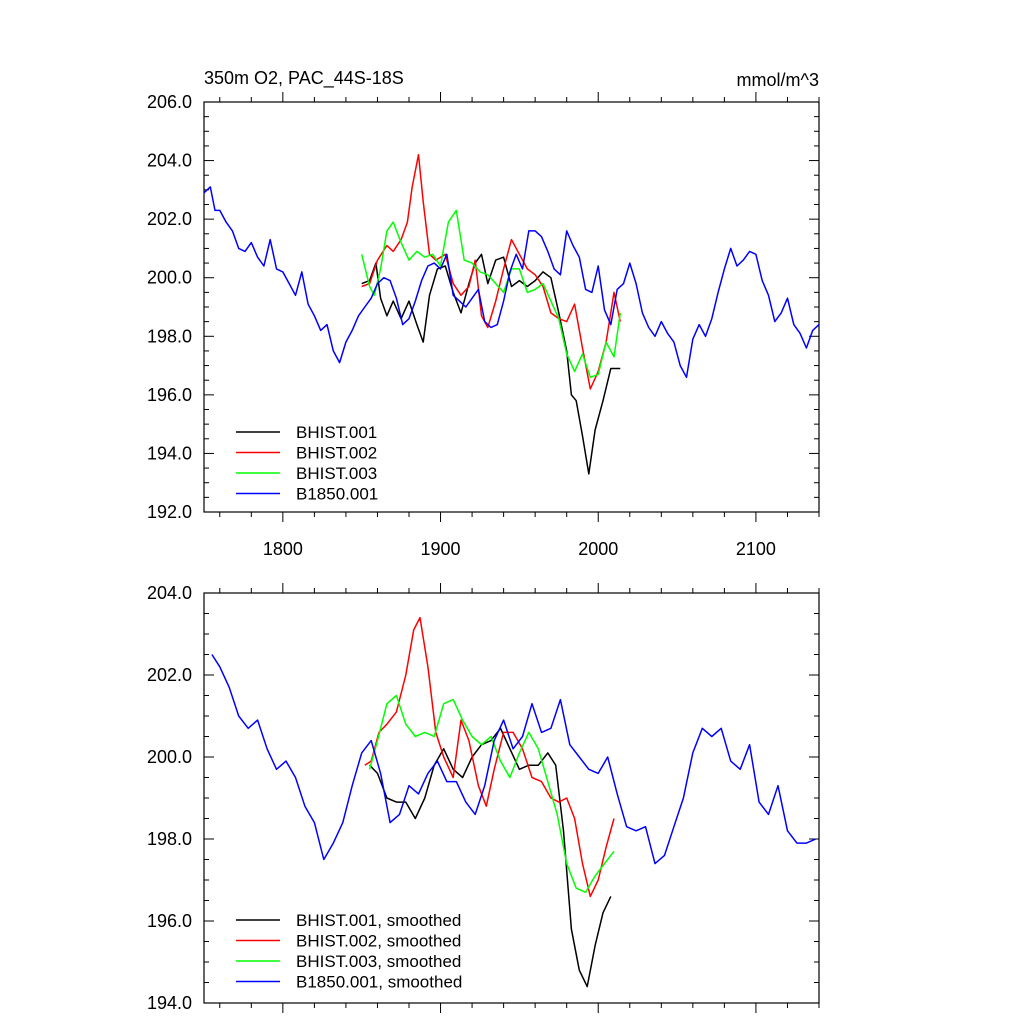  I want to click on top-ytick-label: 200.0, so click(169, 278).